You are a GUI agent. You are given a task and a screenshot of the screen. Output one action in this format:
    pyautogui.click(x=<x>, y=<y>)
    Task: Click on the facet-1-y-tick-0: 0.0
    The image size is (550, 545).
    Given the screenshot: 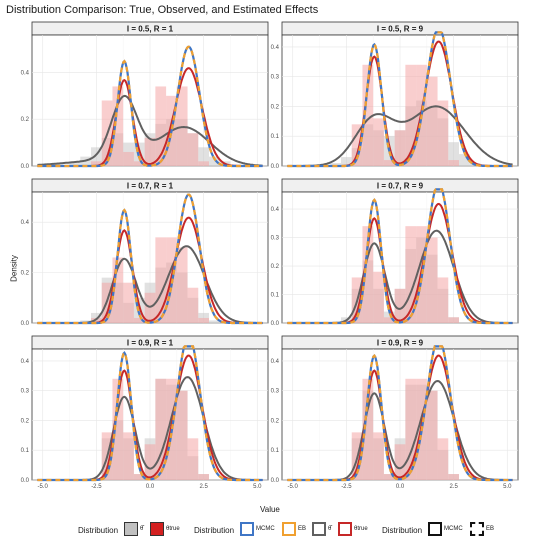 What is the action you would take?
    pyautogui.click(x=25, y=167)
    